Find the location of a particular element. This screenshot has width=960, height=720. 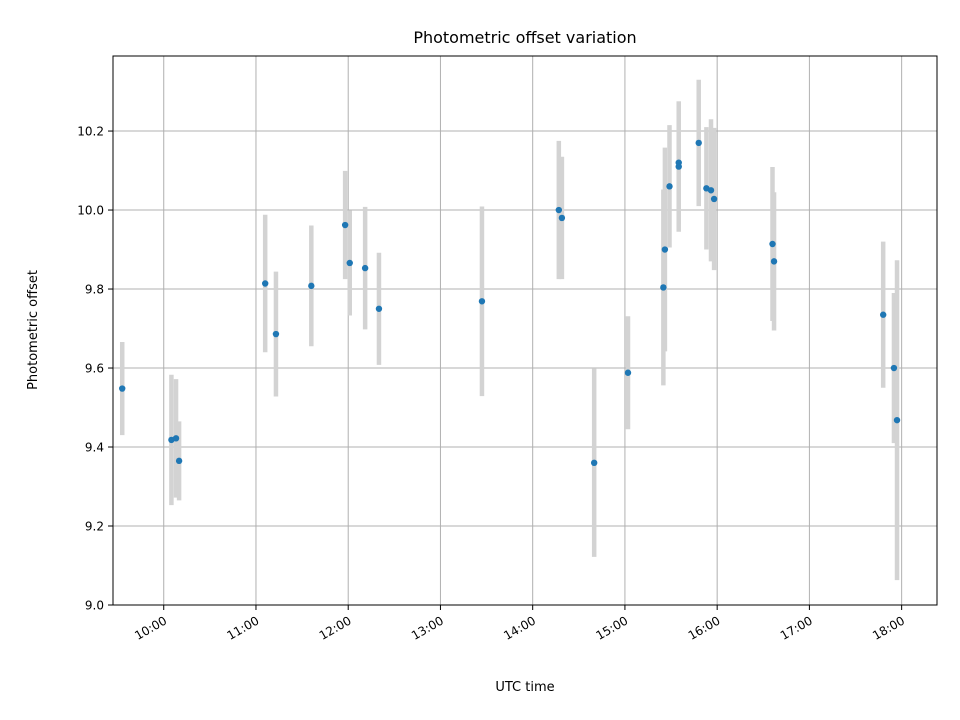

y-tick-label: 9.4 is located at coordinates (94, 448).